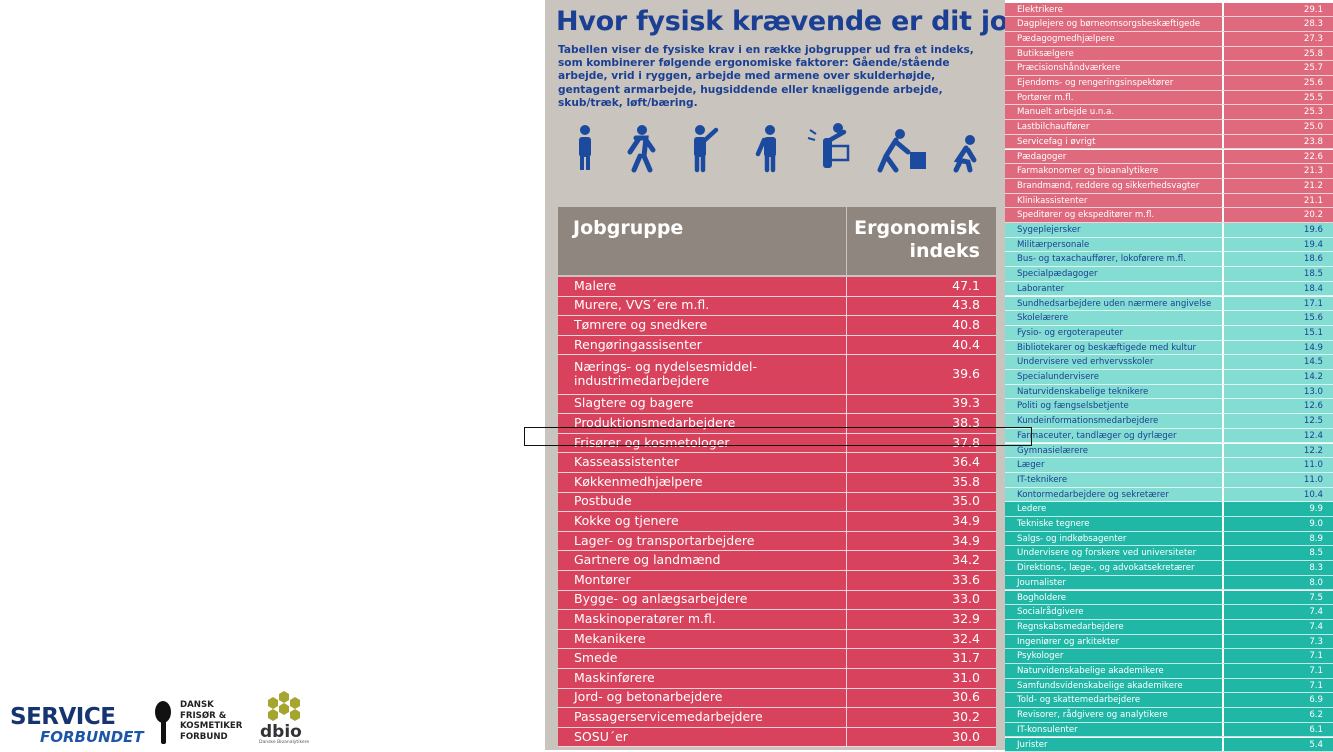 The image size is (1333, 752). Describe the element at coordinates (1316, 715) in the screenshot. I see `index-value: 6.2` at that location.